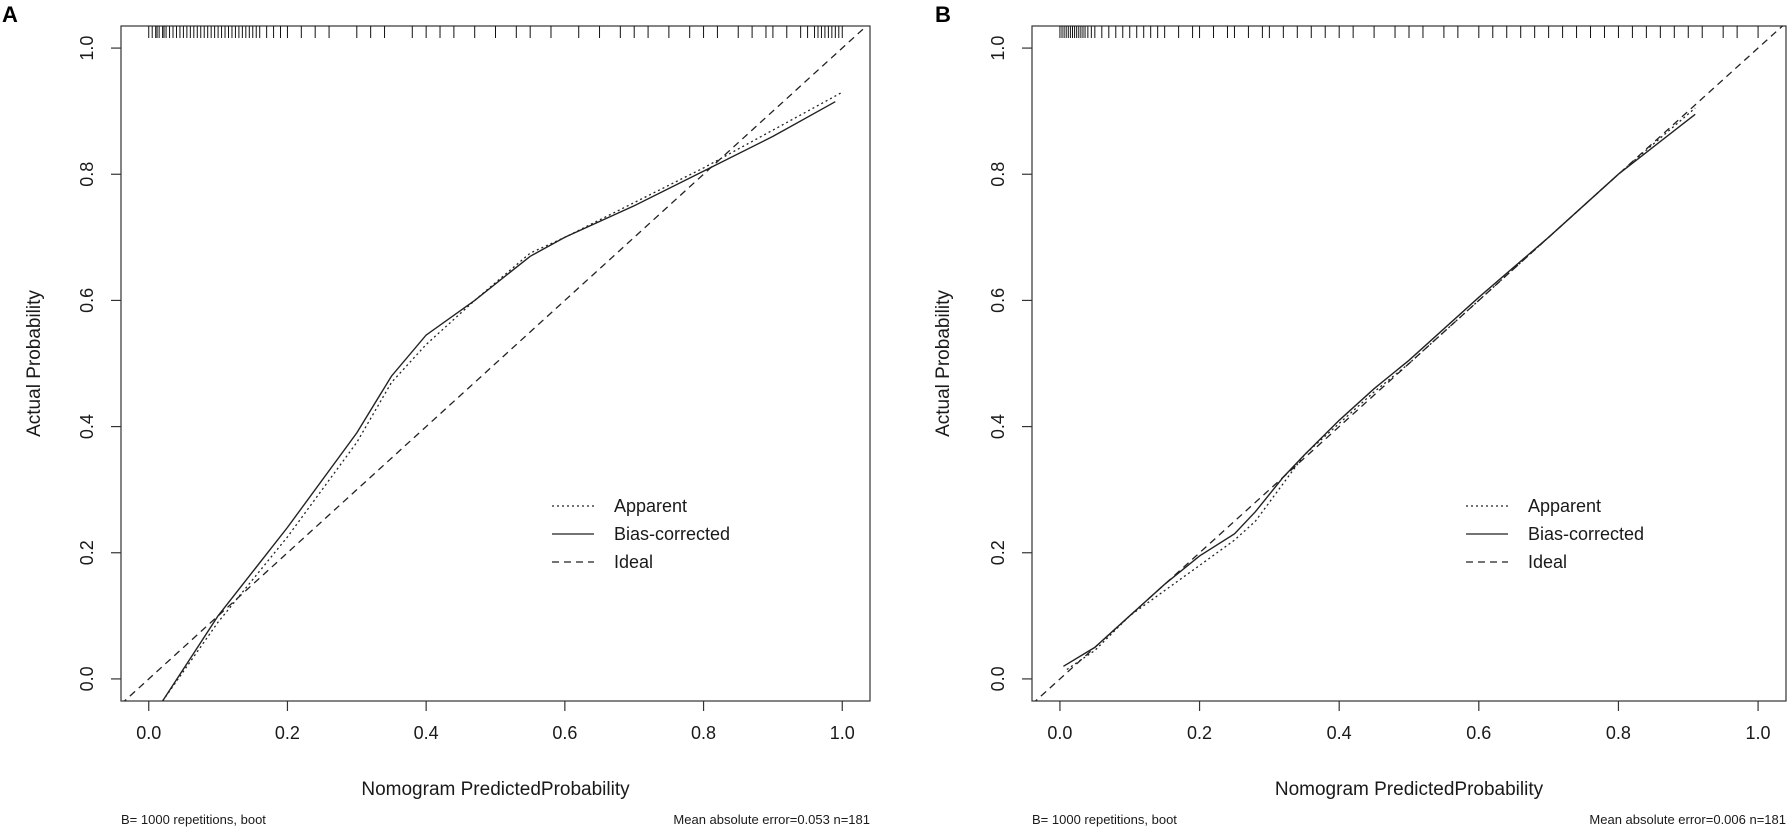 This screenshot has width=1791, height=836. Describe the element at coordinates (1687, 819) in the screenshot. I see `footnote-right: Mean absolute error=0.006 n=181` at that location.